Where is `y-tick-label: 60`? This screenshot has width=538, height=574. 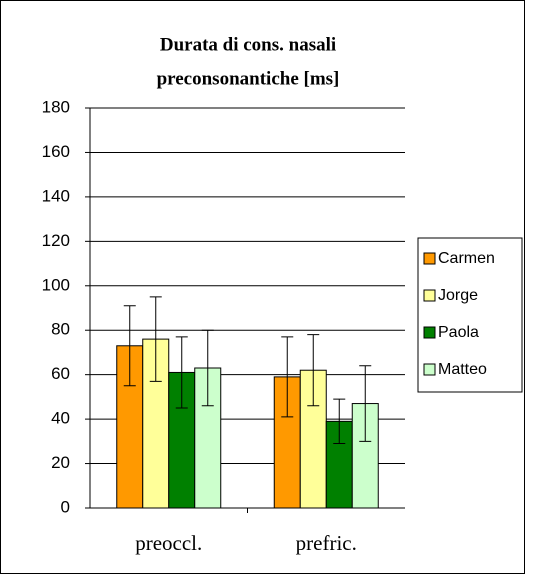
y-tick-label: 60 is located at coordinates (60, 373).